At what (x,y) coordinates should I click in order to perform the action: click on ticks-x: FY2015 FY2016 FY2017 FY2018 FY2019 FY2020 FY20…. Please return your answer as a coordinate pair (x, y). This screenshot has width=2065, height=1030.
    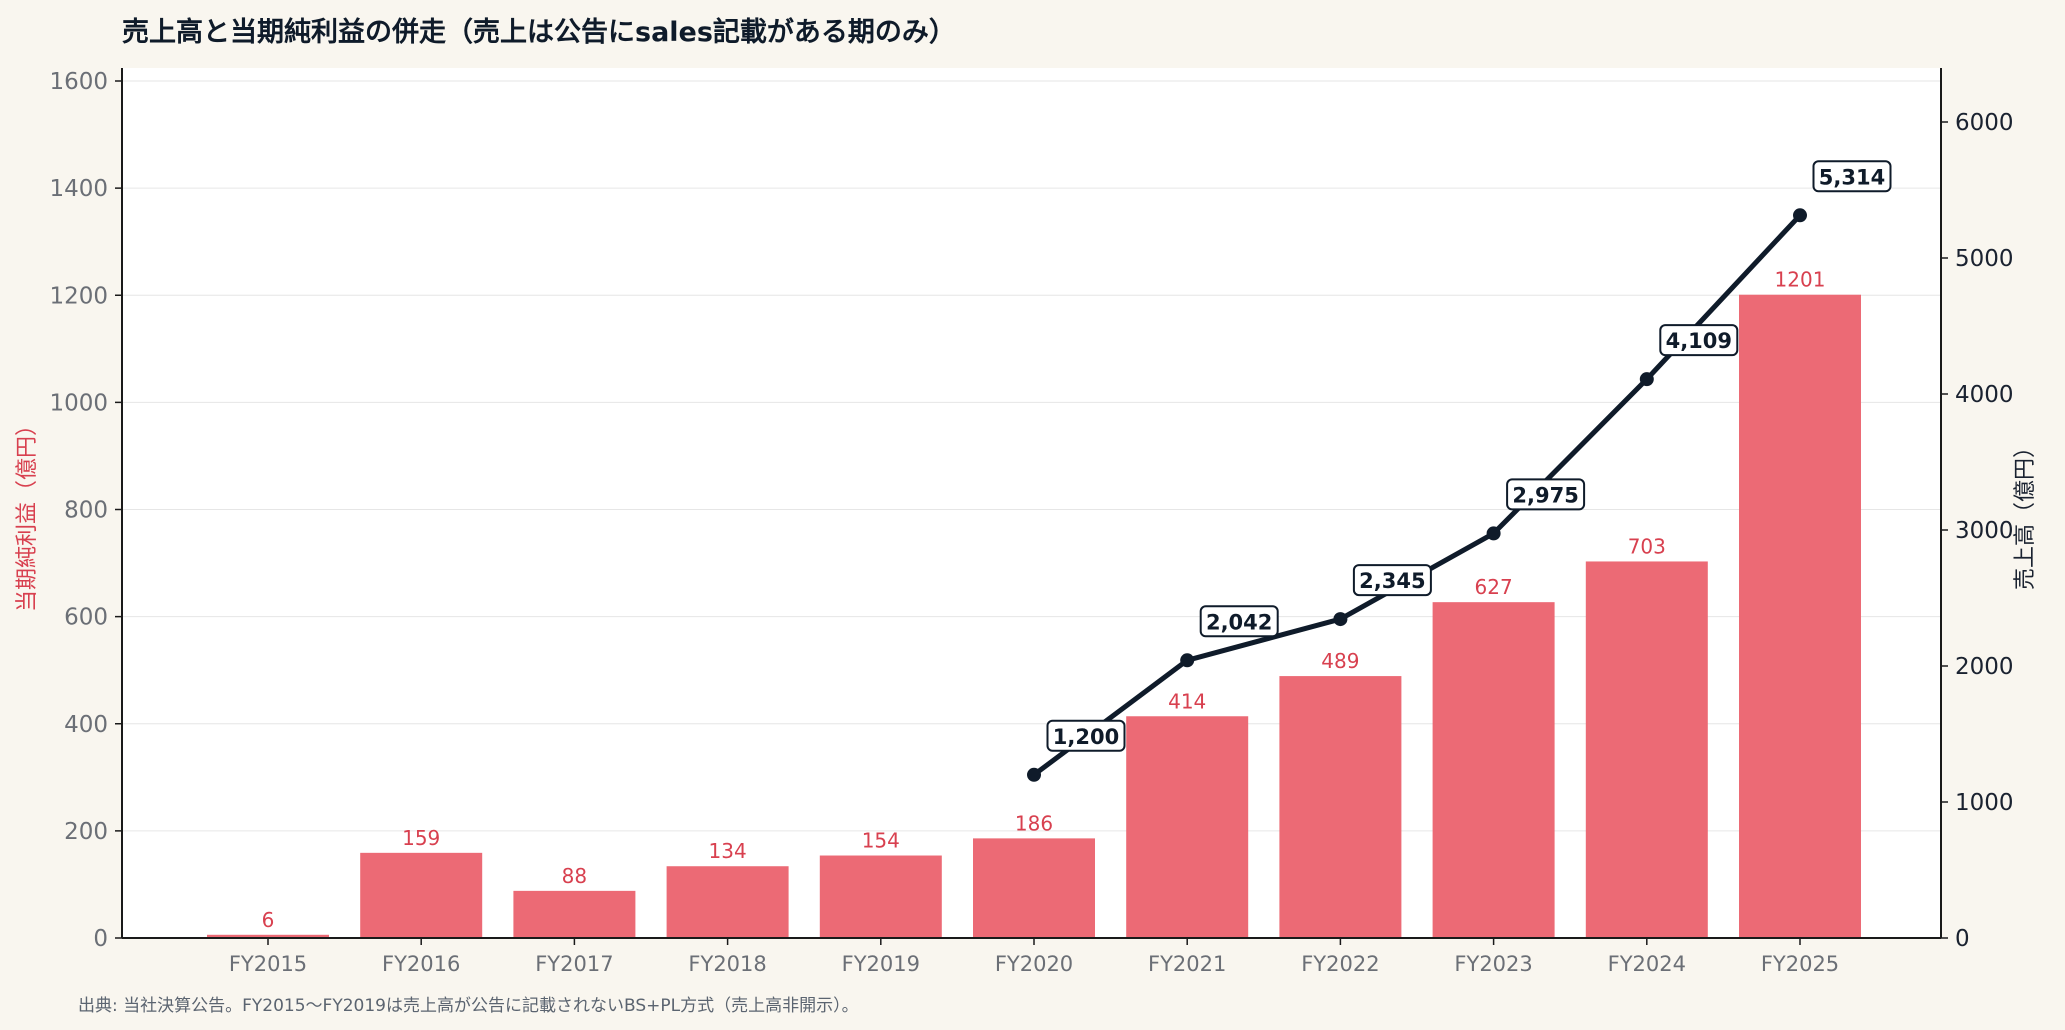
    Looking at the image, I should click on (1034, 957).